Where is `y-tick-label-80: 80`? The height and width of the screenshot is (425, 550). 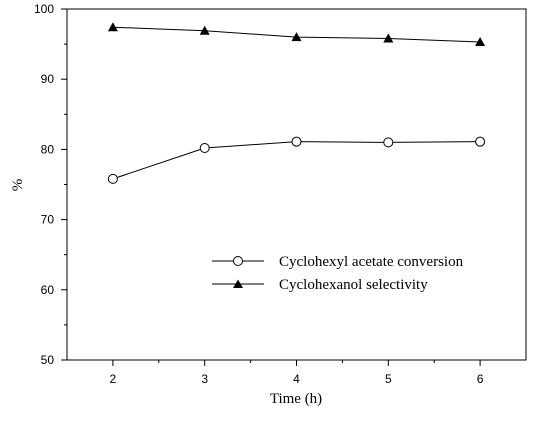 y-tick-label-80: 80 is located at coordinates (48, 149).